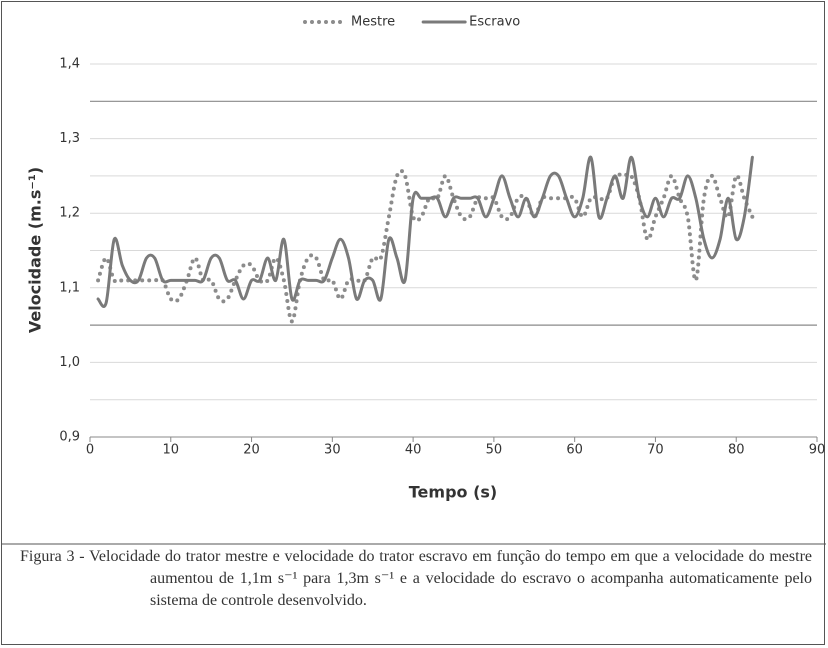  What do you see at coordinates (90, 450) in the screenshot?
I see `x-tick-label: 0` at bounding box center [90, 450].